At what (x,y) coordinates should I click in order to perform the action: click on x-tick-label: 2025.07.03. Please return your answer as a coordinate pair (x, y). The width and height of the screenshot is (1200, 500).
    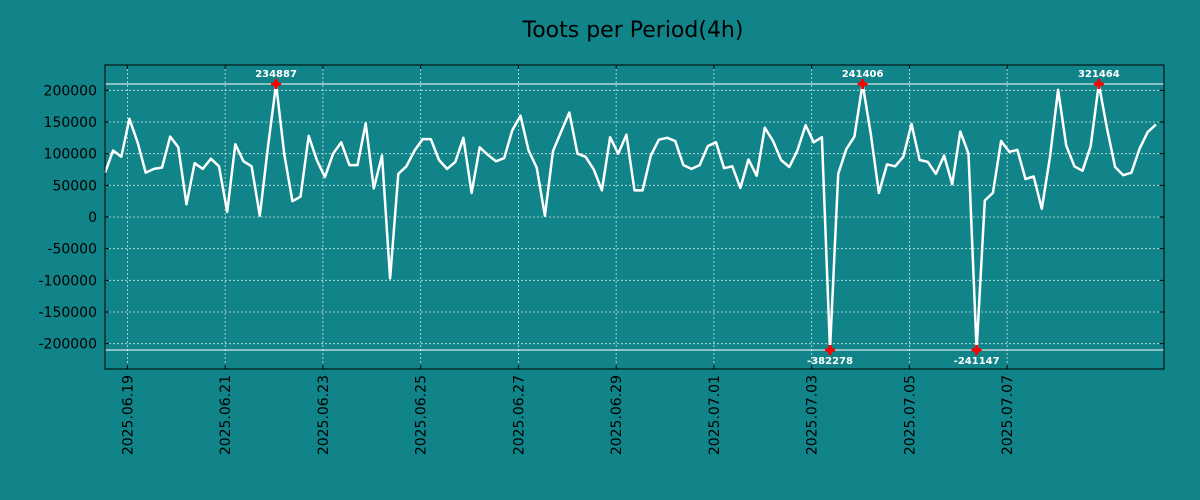
    Looking at the image, I should click on (813, 415).